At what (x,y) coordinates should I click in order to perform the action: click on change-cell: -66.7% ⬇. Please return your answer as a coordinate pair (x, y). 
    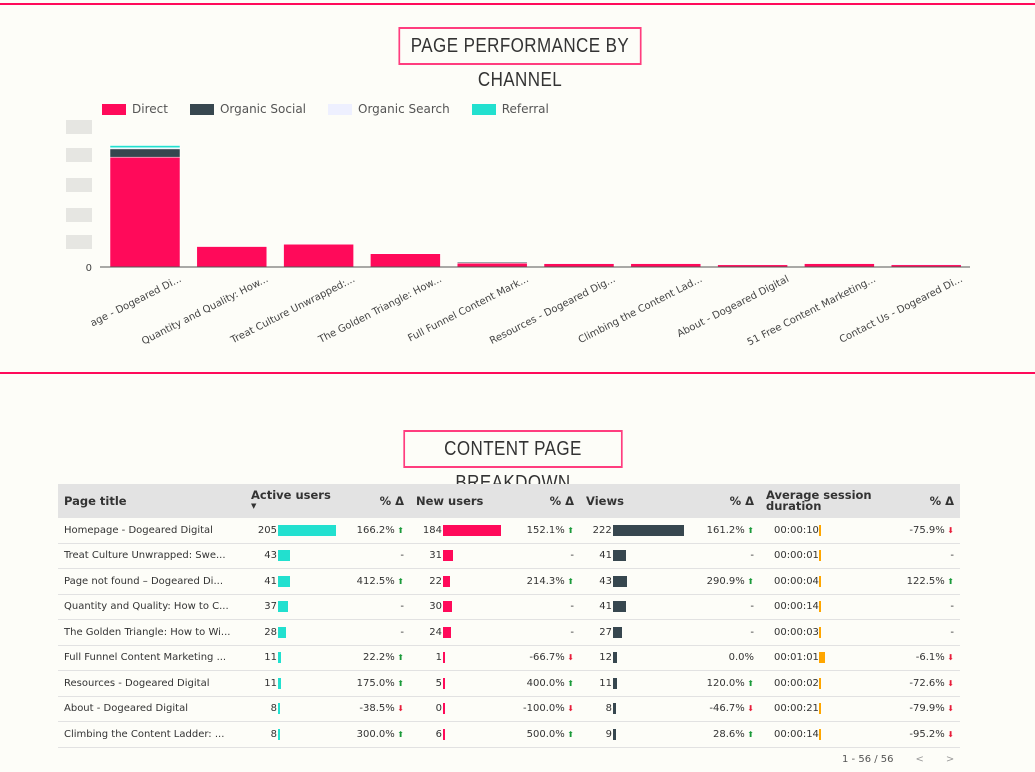
    Looking at the image, I should click on (545, 657).